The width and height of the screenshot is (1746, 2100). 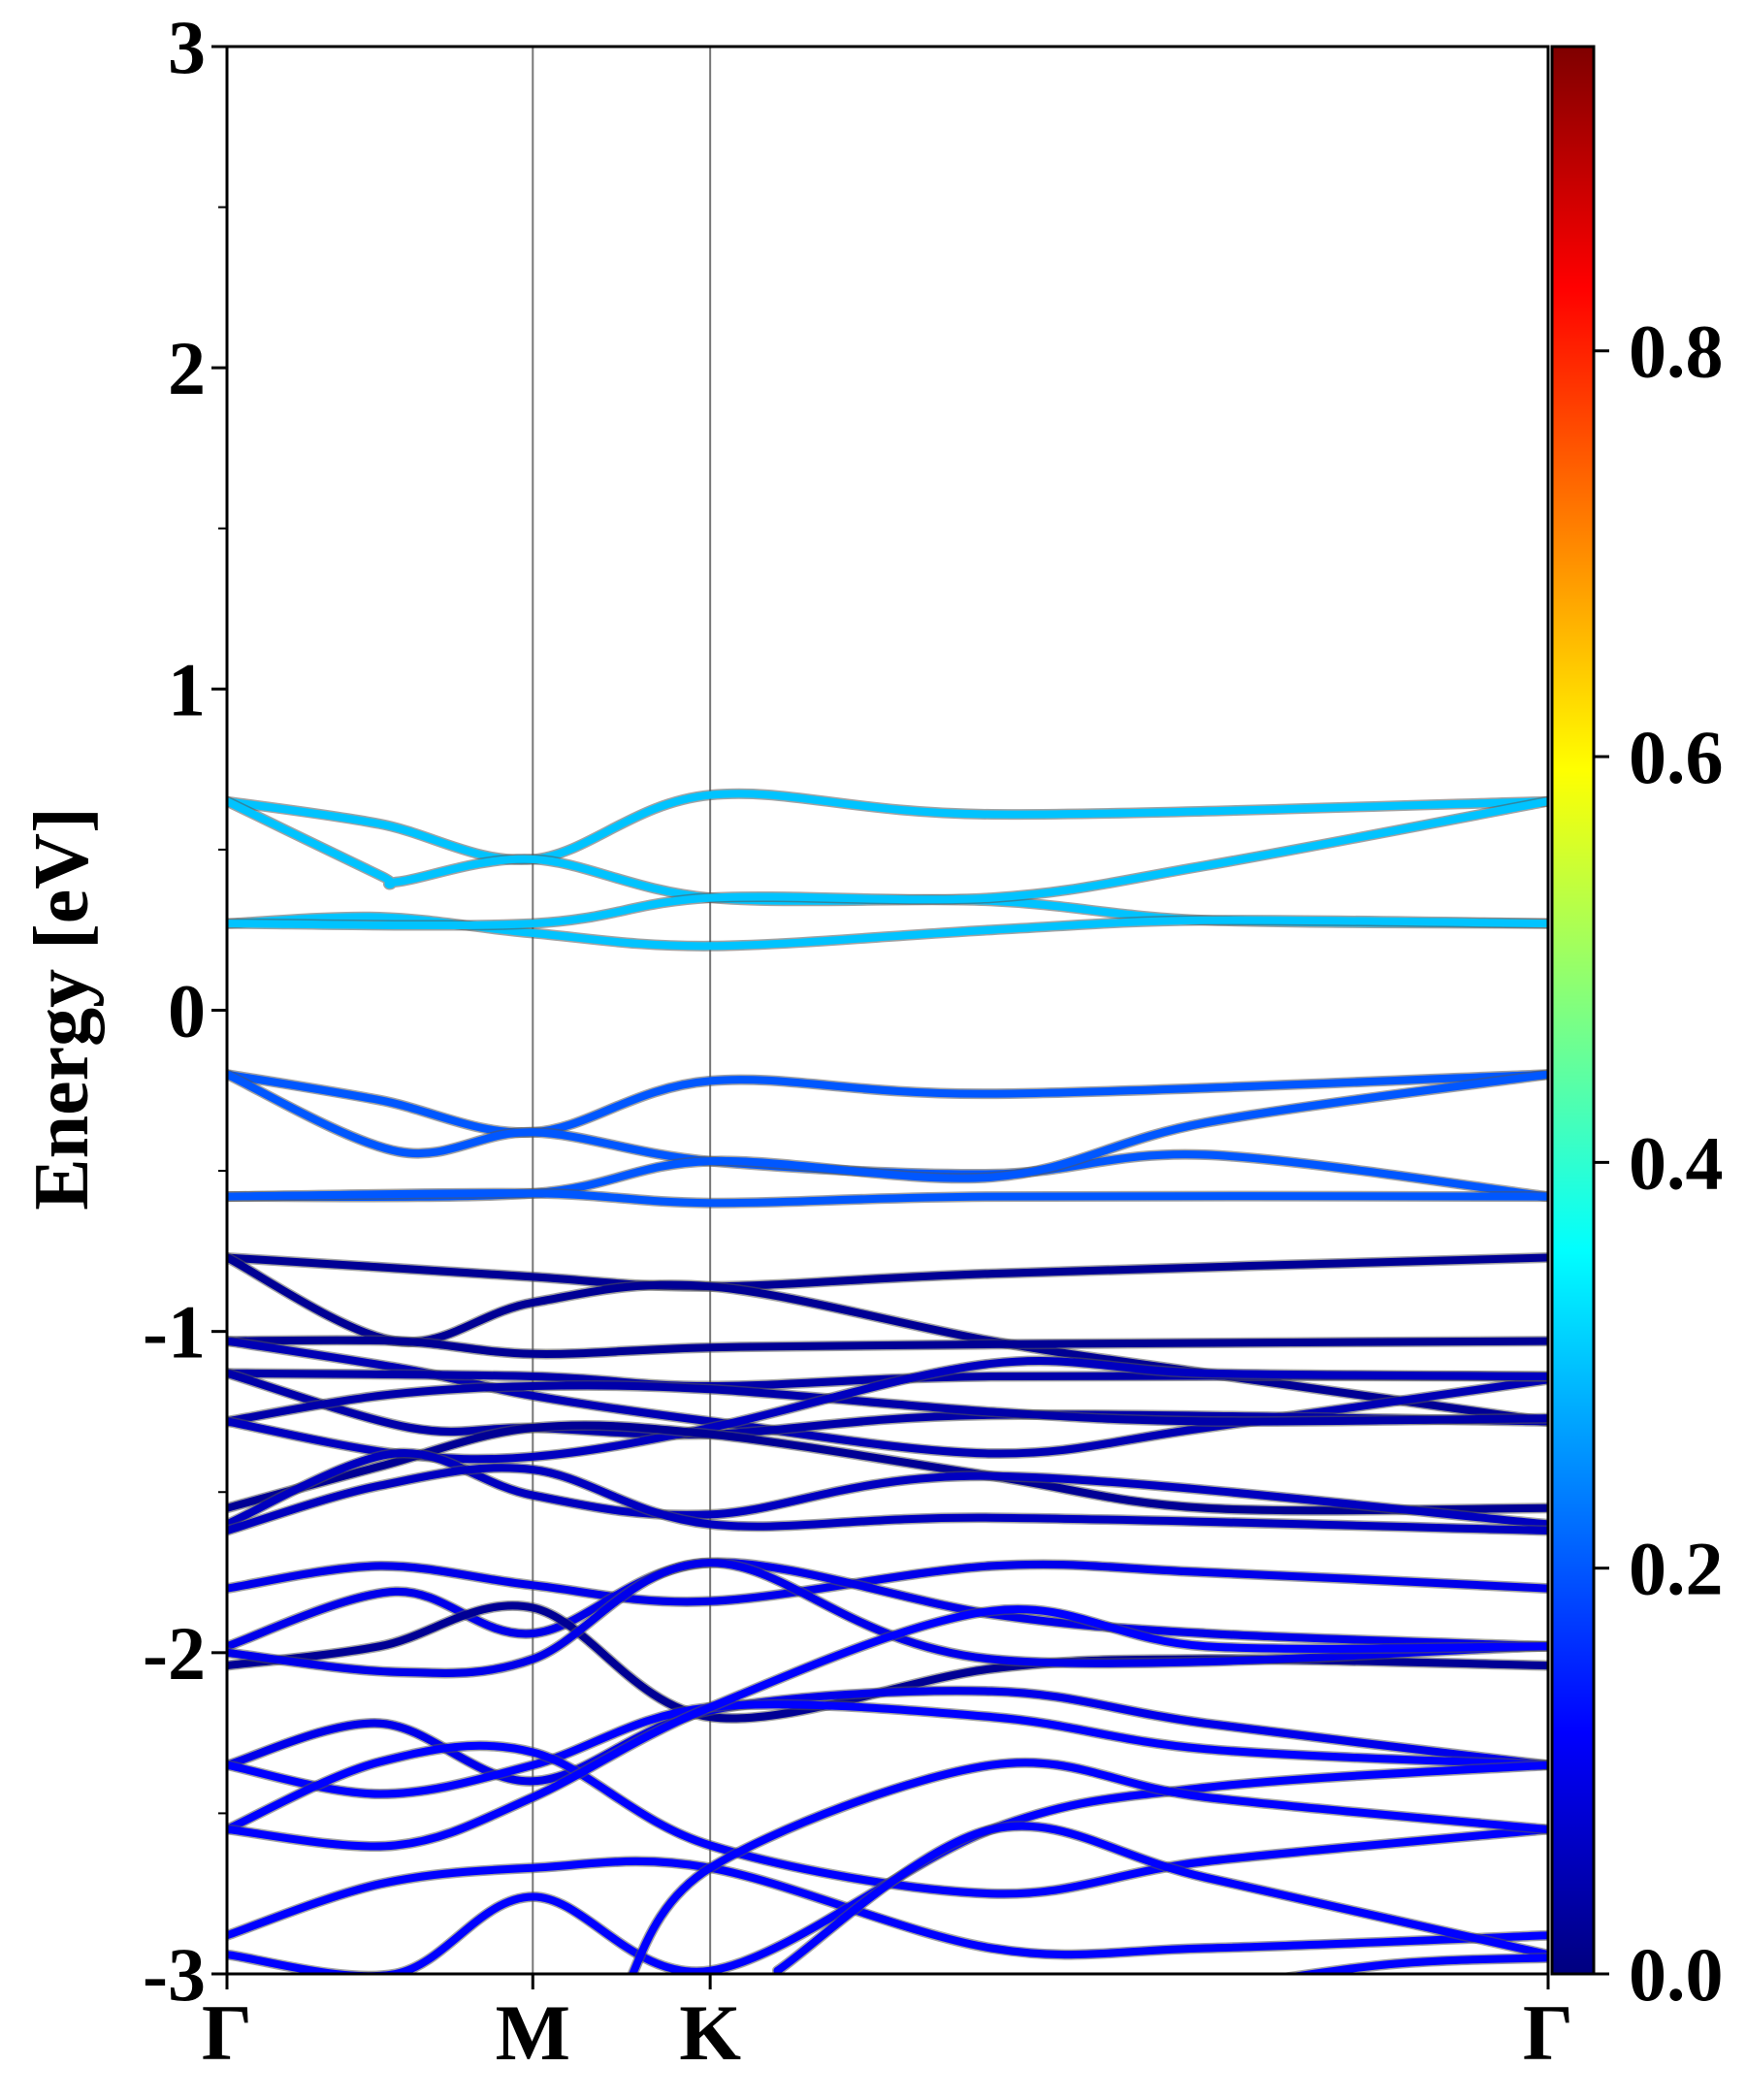 I want to click on colorbar-tick-label: 0.0, so click(x=1676, y=1974).